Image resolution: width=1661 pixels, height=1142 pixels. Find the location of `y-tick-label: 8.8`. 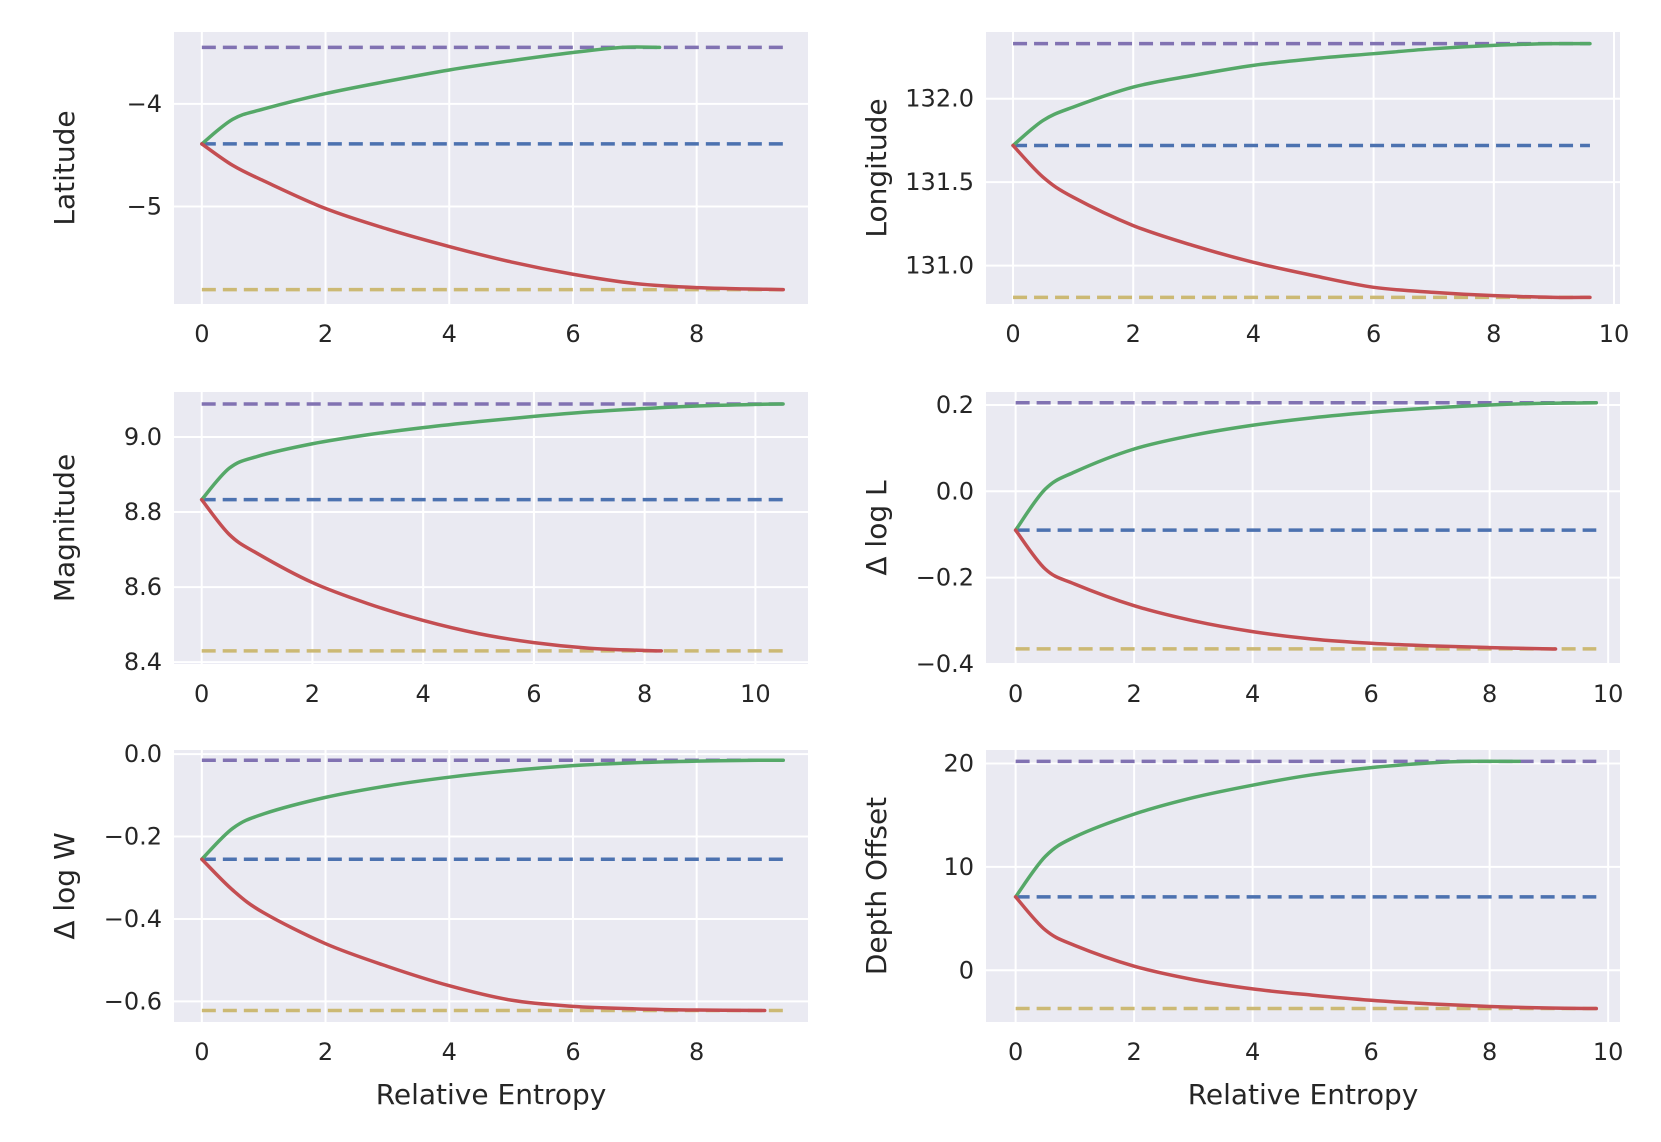

y-tick-label: 8.8 is located at coordinates (143, 512).